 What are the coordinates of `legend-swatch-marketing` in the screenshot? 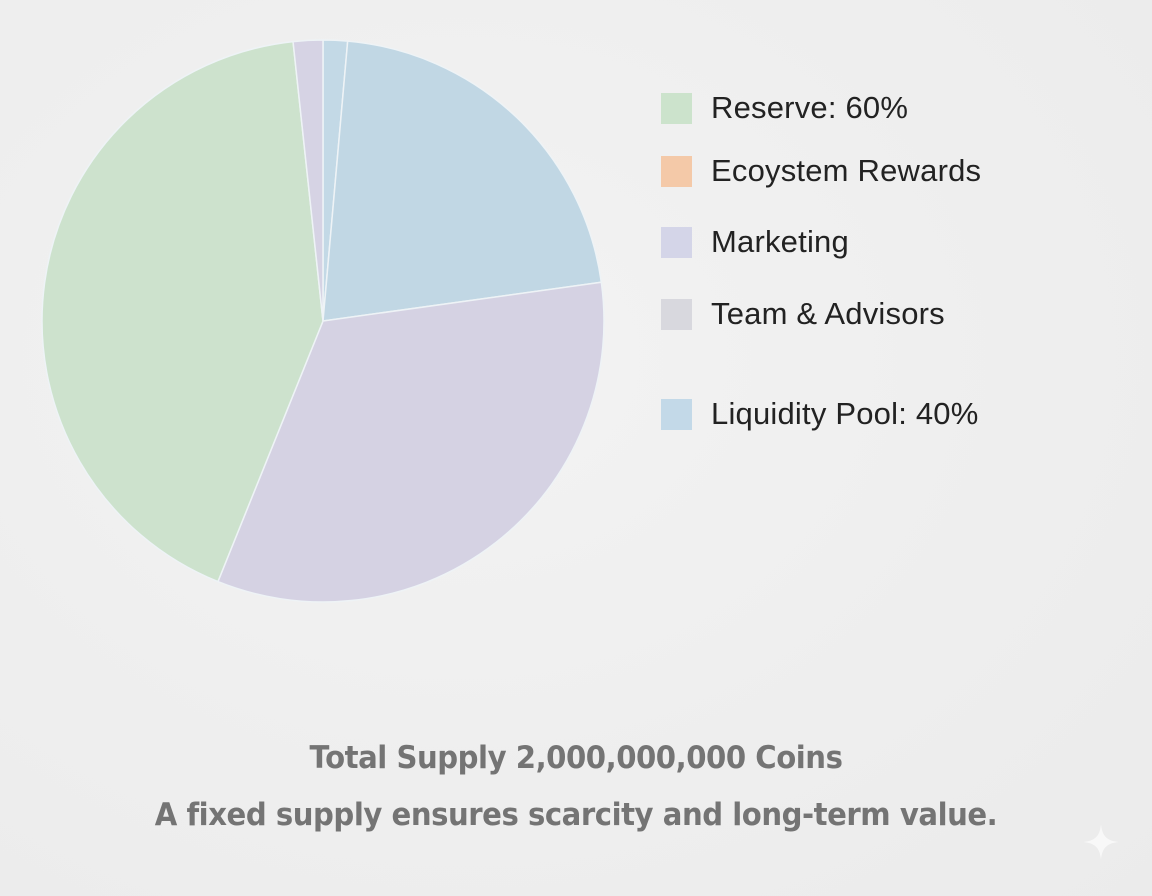 It's located at (676, 242).